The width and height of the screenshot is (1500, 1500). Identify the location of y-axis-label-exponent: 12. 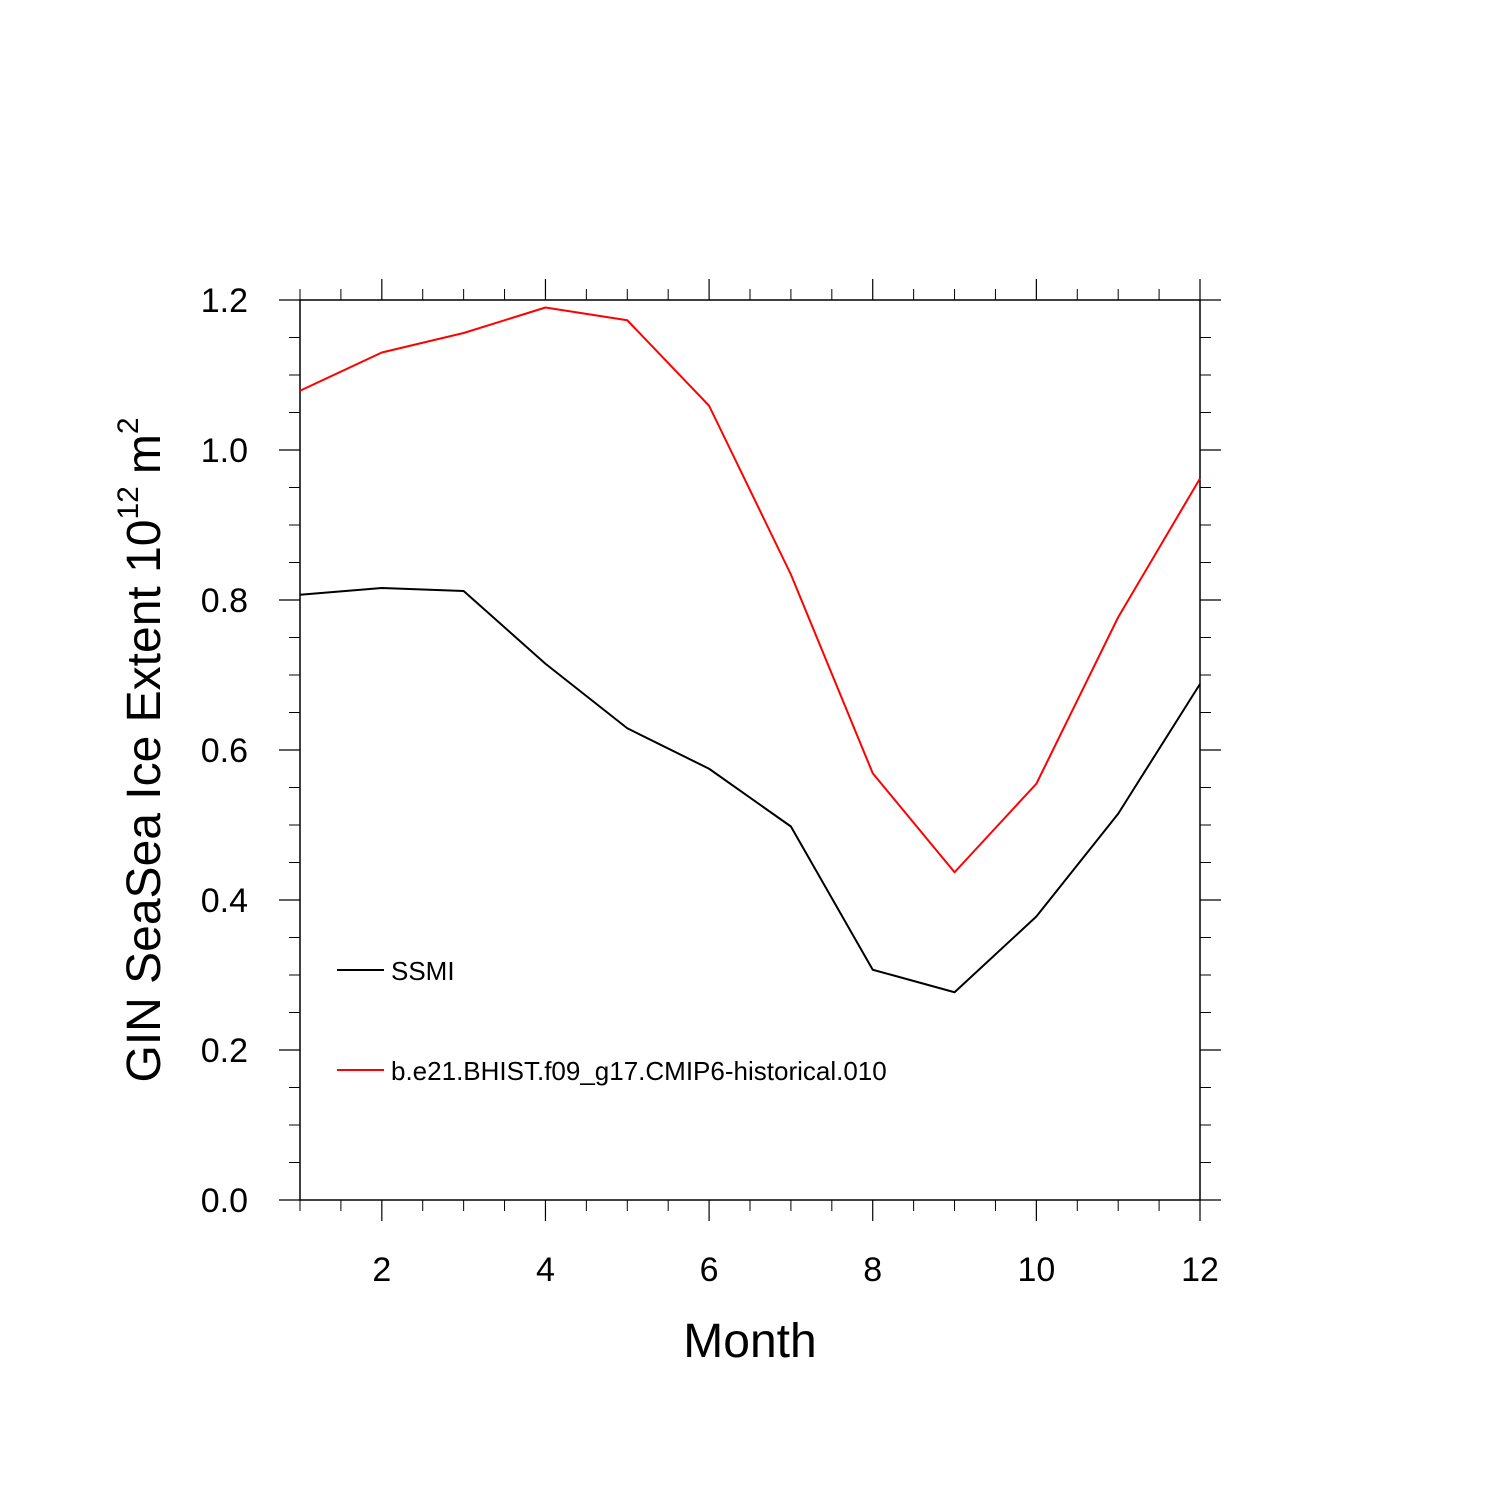
(128, 502).